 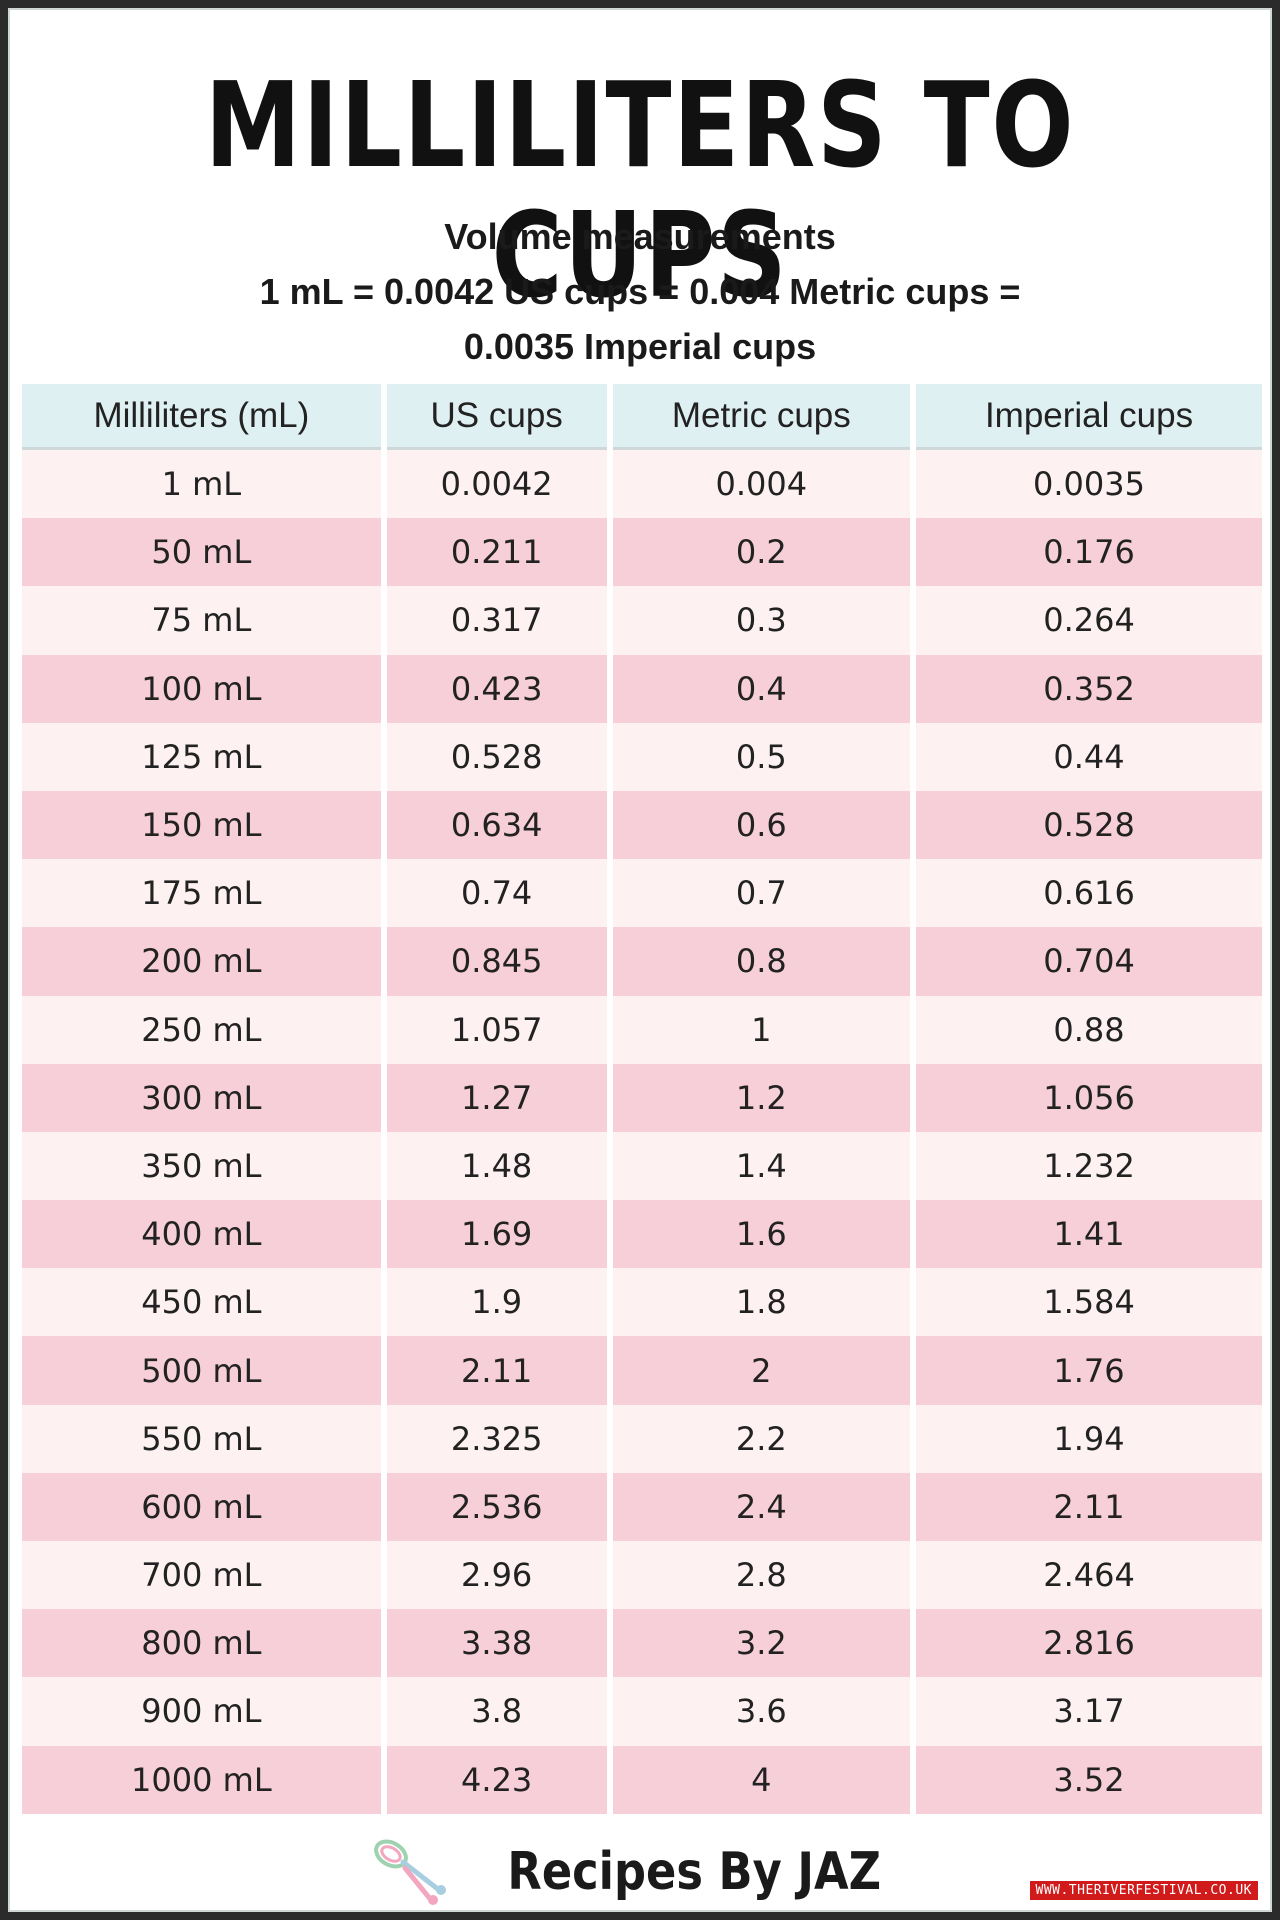 What do you see at coordinates (201, 1506) in the screenshot?
I see `milliliters-cell: 600 mL` at bounding box center [201, 1506].